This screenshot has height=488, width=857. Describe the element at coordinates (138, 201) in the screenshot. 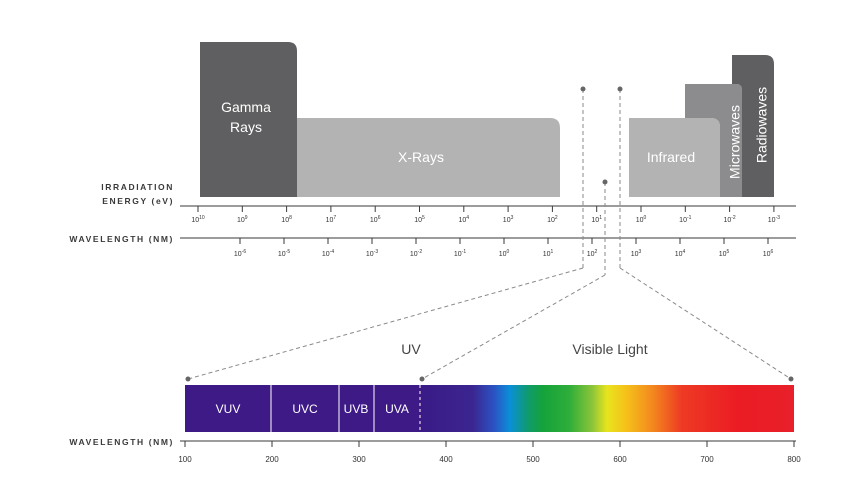

I see `energy-axis-label-line2: ENERGY (eV)` at that location.